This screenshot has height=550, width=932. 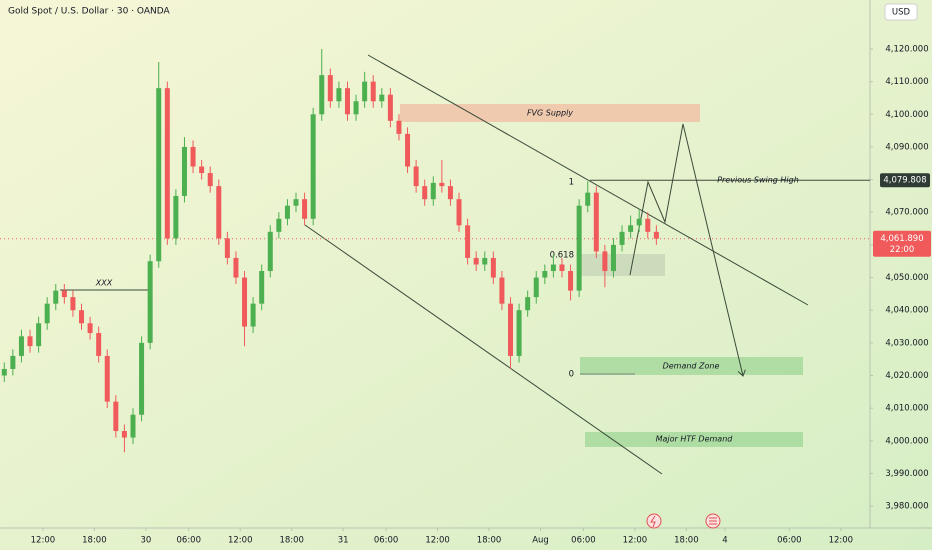 I want to click on projection-path, so click(x=686, y=249).